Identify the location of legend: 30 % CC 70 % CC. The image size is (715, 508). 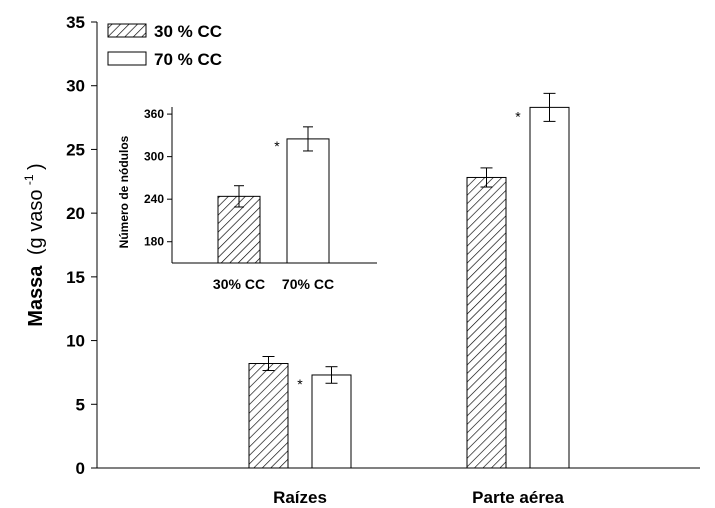
(164, 45).